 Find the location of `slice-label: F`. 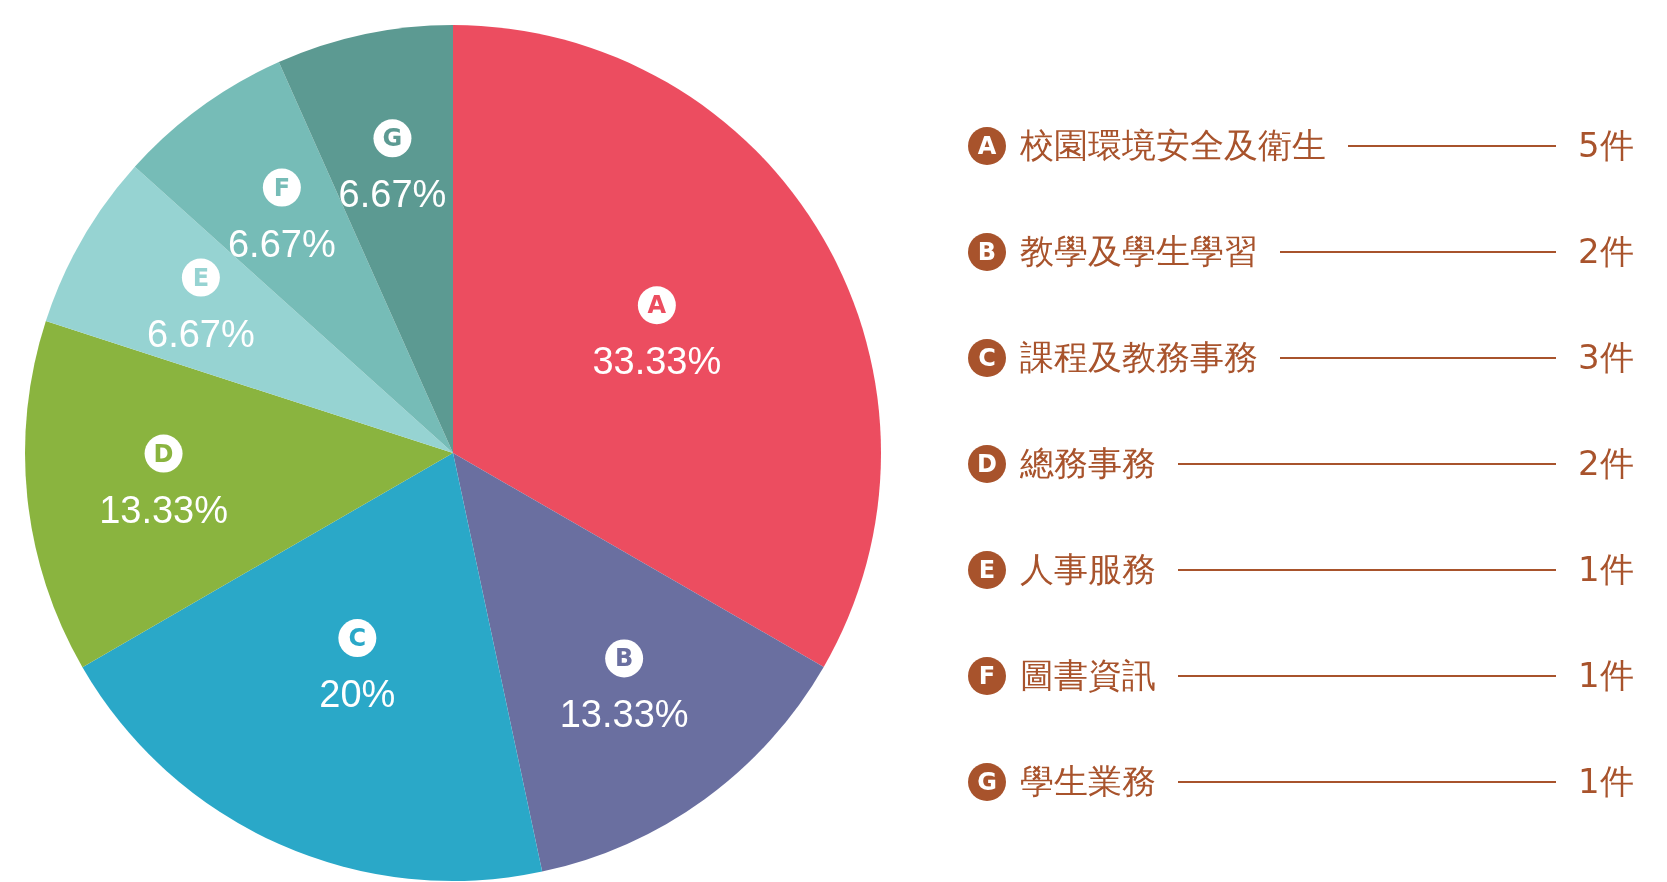

slice-label: F is located at coordinates (282, 187).